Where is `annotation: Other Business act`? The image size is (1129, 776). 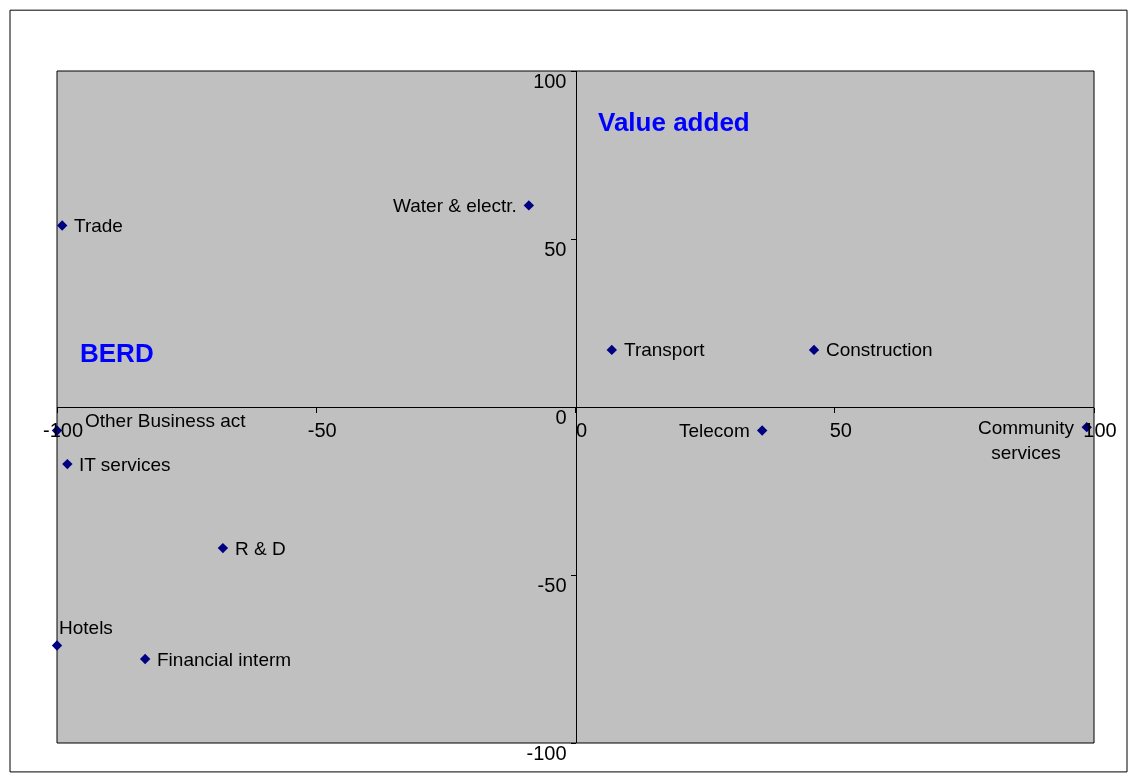
annotation: Other Business act is located at coordinates (166, 420).